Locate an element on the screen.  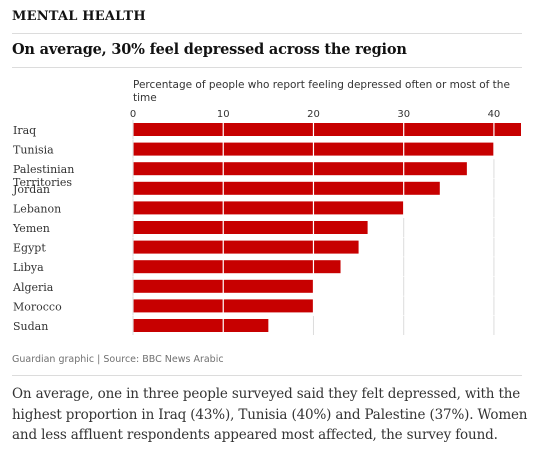
category-label: Tunisia is located at coordinates (33, 150).